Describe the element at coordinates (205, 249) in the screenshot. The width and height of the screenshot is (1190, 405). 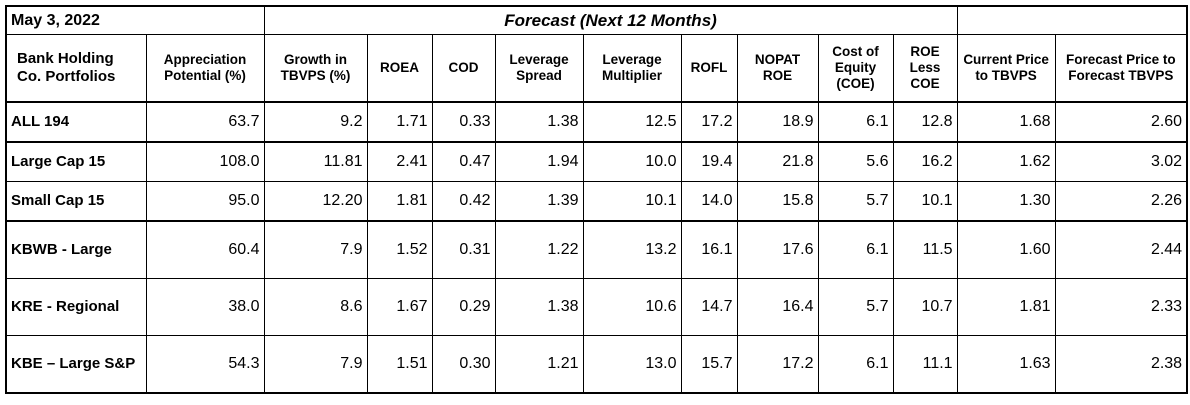
I see `cell-appreciation: 60.4` at that location.